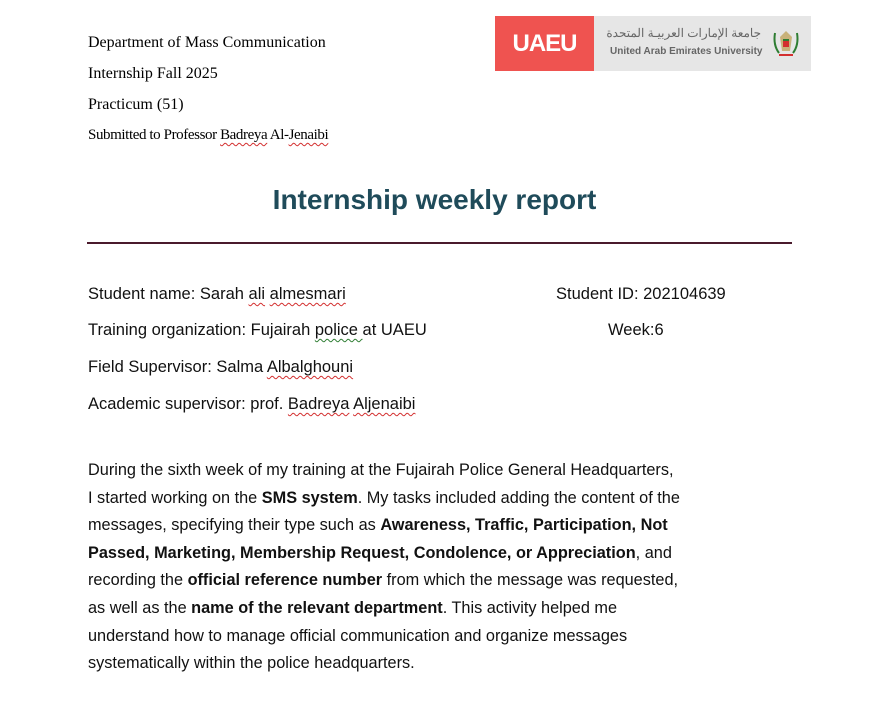 The height and width of the screenshot is (709, 875). What do you see at coordinates (317, 607) in the screenshot?
I see `bold-text: name of the relevant department` at bounding box center [317, 607].